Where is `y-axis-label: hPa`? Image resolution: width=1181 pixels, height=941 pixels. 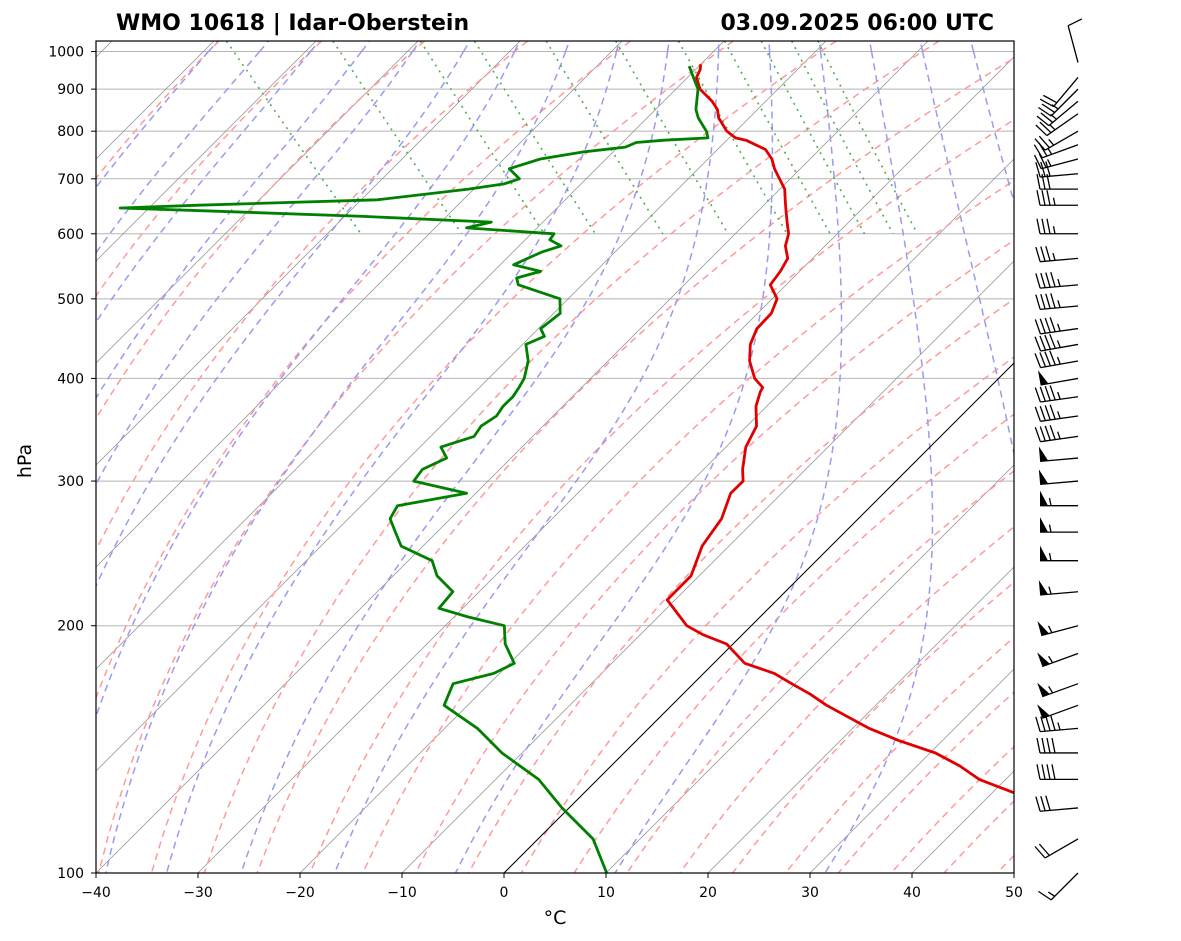 y-axis-label: hPa is located at coordinates (25, 461).